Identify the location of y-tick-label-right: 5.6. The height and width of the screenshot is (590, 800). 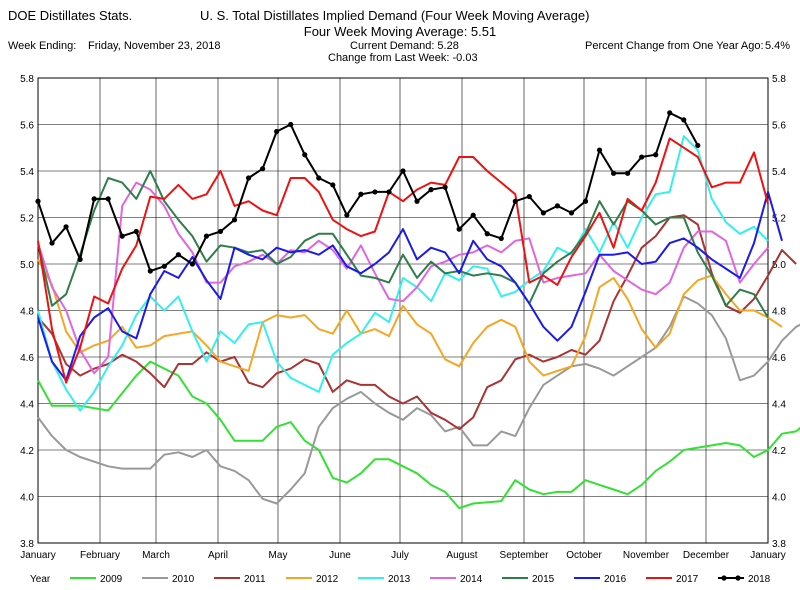
(779, 126).